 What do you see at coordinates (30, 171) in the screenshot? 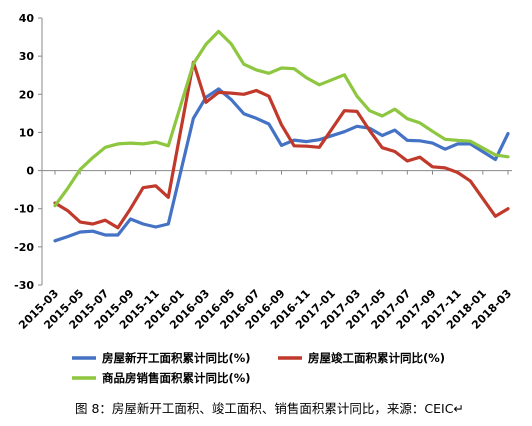
I see `y-tick-label: 0` at bounding box center [30, 171].